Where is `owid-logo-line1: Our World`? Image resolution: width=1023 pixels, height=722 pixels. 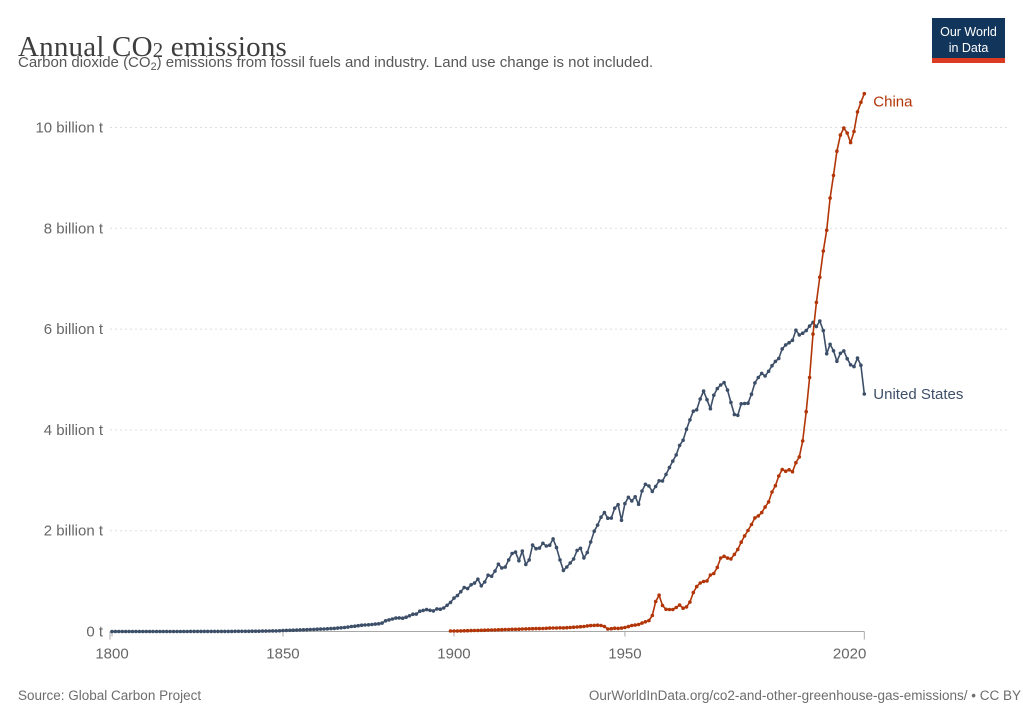 owid-logo-line1: Our World is located at coordinates (968, 32).